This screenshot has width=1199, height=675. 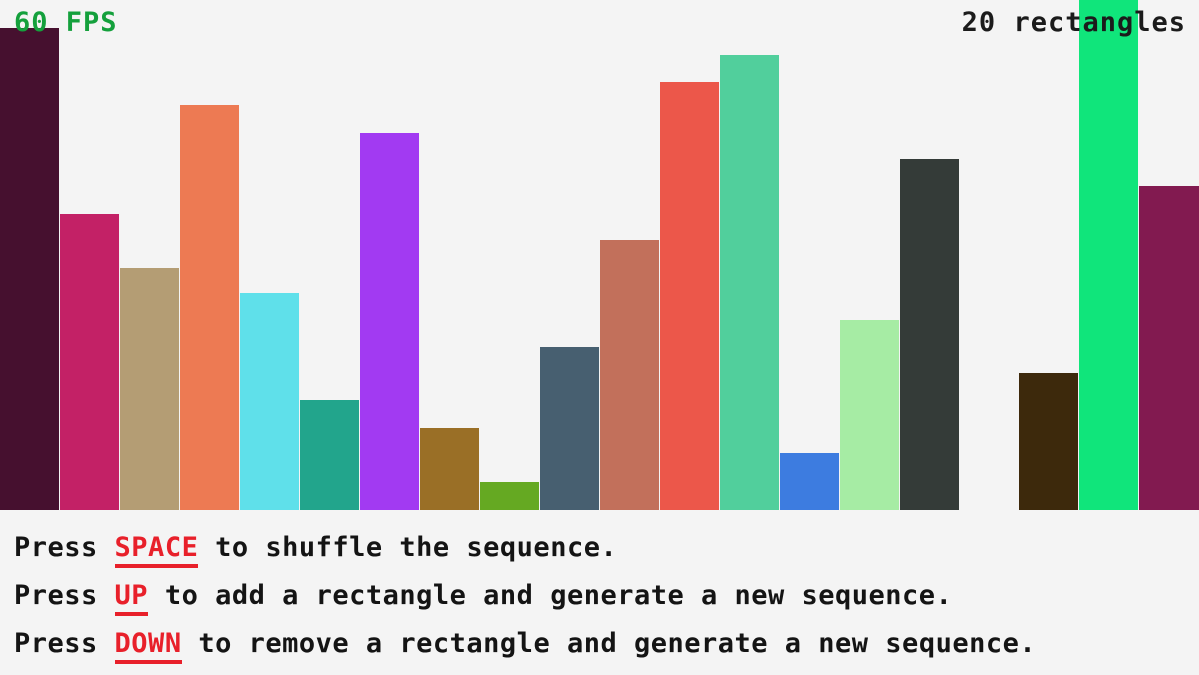 What do you see at coordinates (29, 269) in the screenshot?
I see `bar-1-deep-plum` at bounding box center [29, 269].